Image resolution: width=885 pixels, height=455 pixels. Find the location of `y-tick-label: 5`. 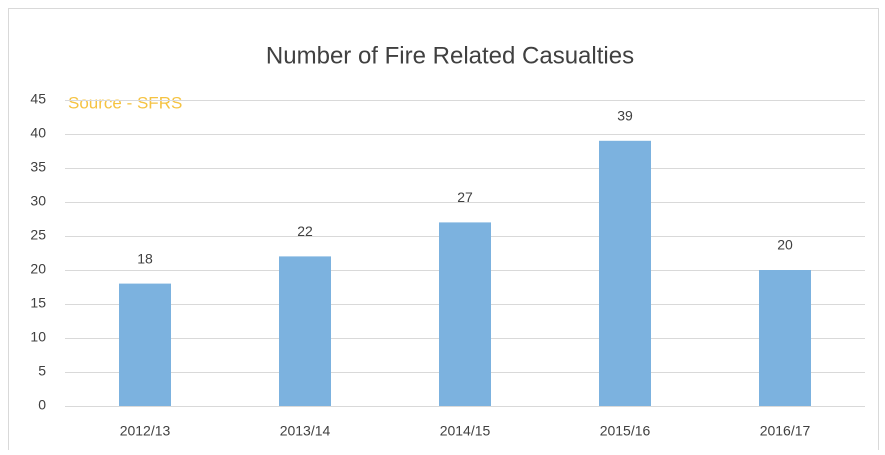

y-tick-label: 5 is located at coordinates (42, 371).